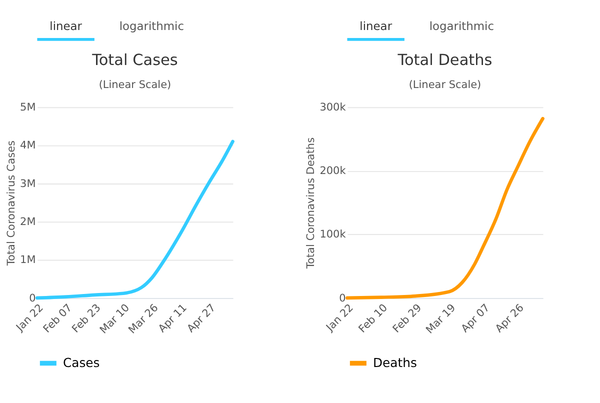 The image size is (600, 403). What do you see at coordinates (135, 220) in the screenshot?
I see `line-series` at bounding box center [135, 220].